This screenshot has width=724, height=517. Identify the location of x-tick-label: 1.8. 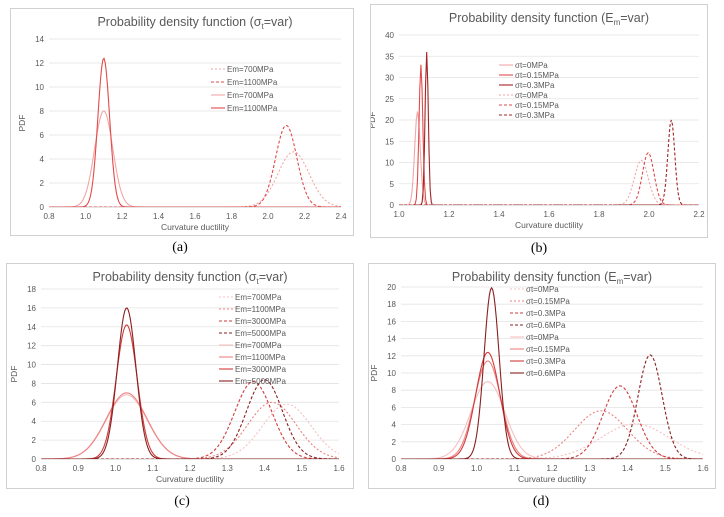
(232, 216).